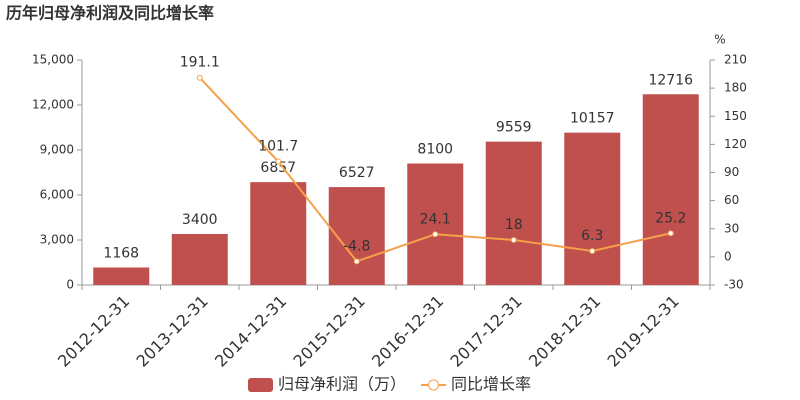 The height and width of the screenshot is (400, 800). What do you see at coordinates (110, 13) in the screenshot?
I see `chart-title: 历年归母净利润及同比增长率` at bounding box center [110, 13].